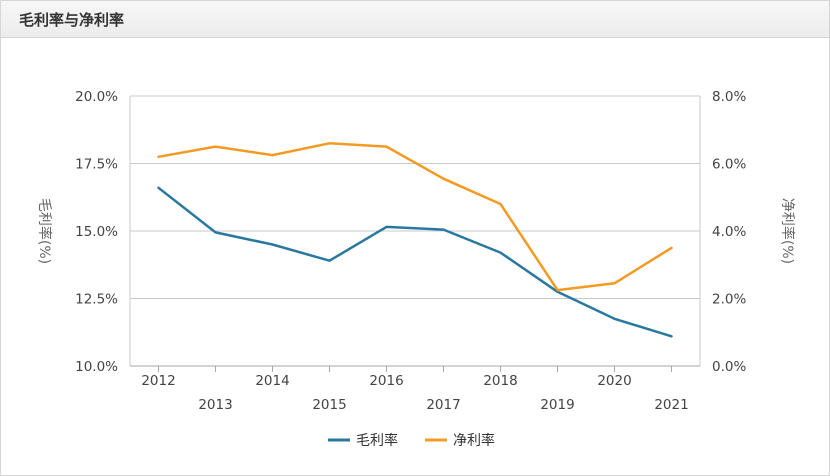  What do you see at coordinates (158, 381) in the screenshot?
I see `x-tick-label: 2012` at bounding box center [158, 381].